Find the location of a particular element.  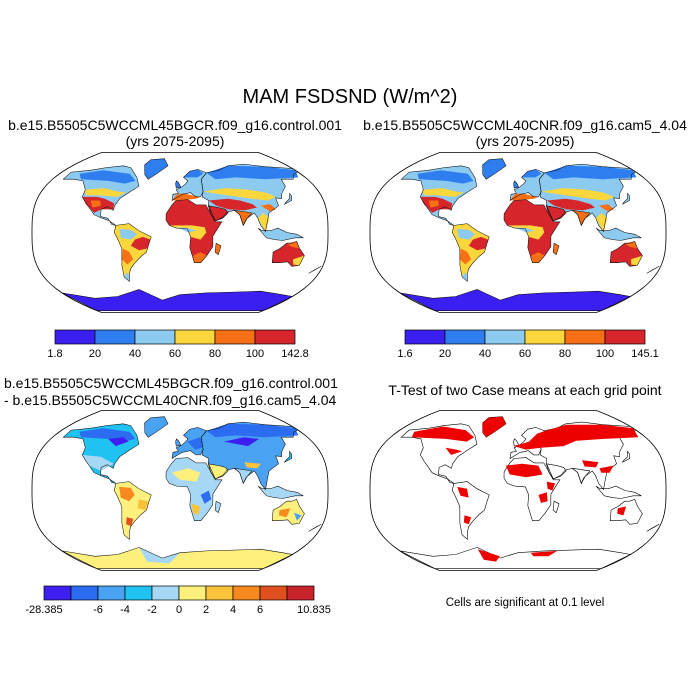

diff-colorbar: -28.385 -6 -4 -2 0 2 4 6 10.835 is located at coordinates (178, 600).